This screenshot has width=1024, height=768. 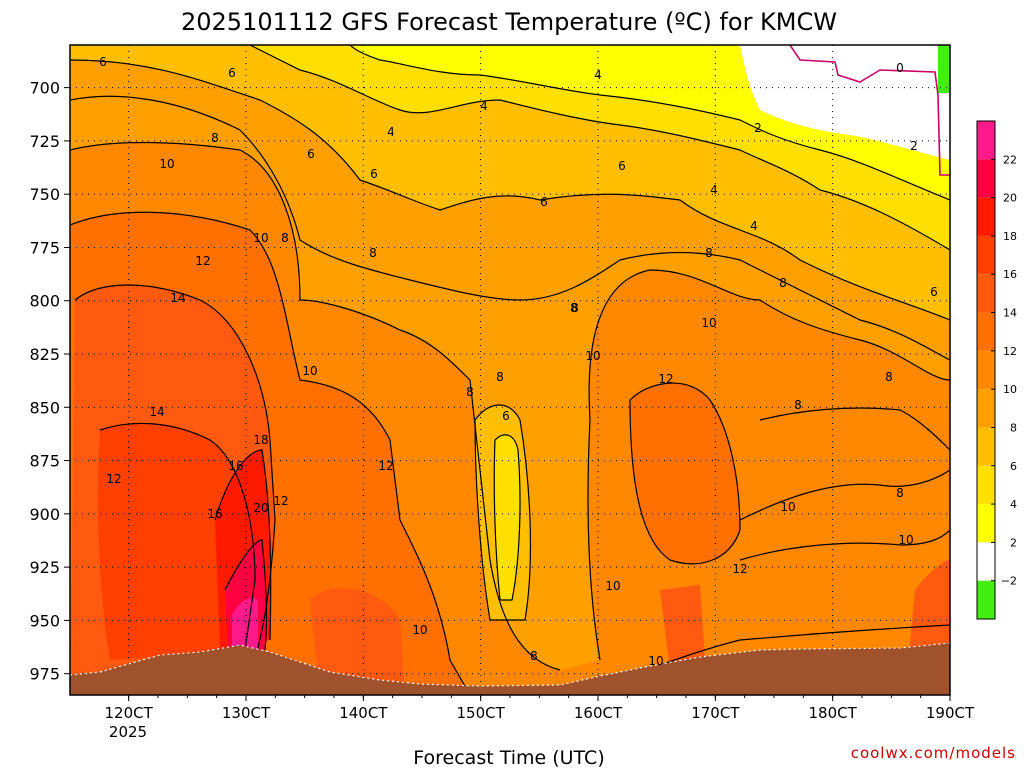 I want to click on contour-10-right, so click(x=844, y=545).